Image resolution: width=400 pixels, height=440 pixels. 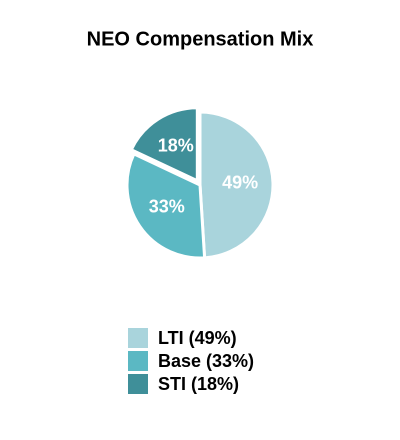 What do you see at coordinates (240, 182) in the screenshot?
I see `slice-label: 49%` at bounding box center [240, 182].